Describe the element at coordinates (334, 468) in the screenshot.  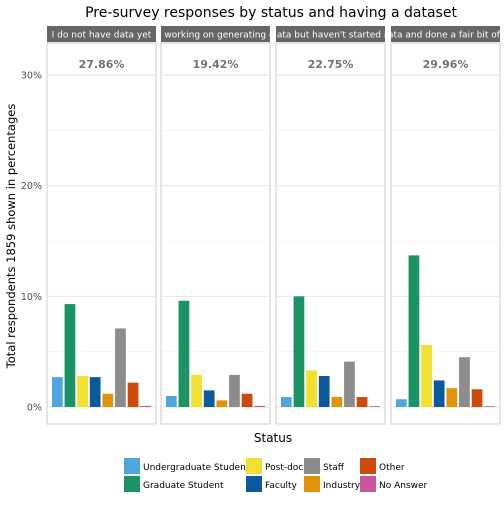
I see `legend-label: Staff` at that location.